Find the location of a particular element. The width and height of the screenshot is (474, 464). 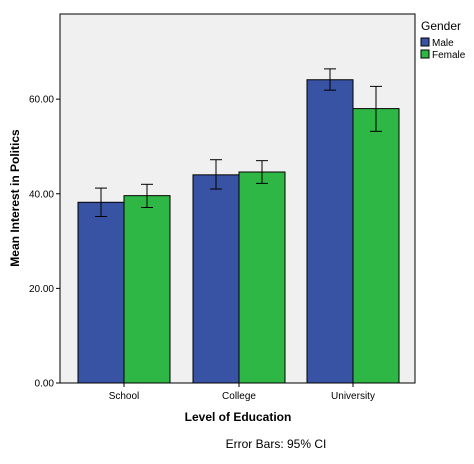

error-bar-college-male is located at coordinates (216, 174).